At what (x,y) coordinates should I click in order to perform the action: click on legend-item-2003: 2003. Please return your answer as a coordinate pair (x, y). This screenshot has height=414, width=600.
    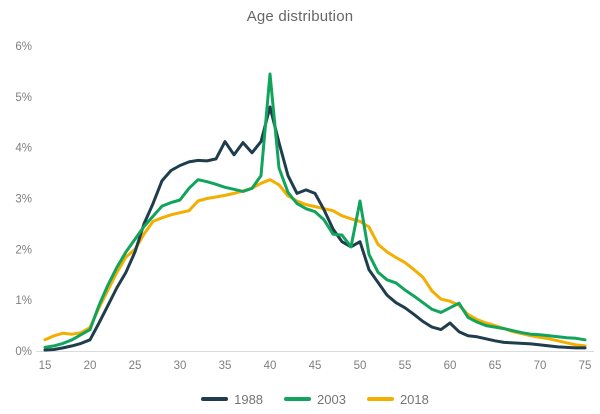
    Looking at the image, I should click on (315, 399).